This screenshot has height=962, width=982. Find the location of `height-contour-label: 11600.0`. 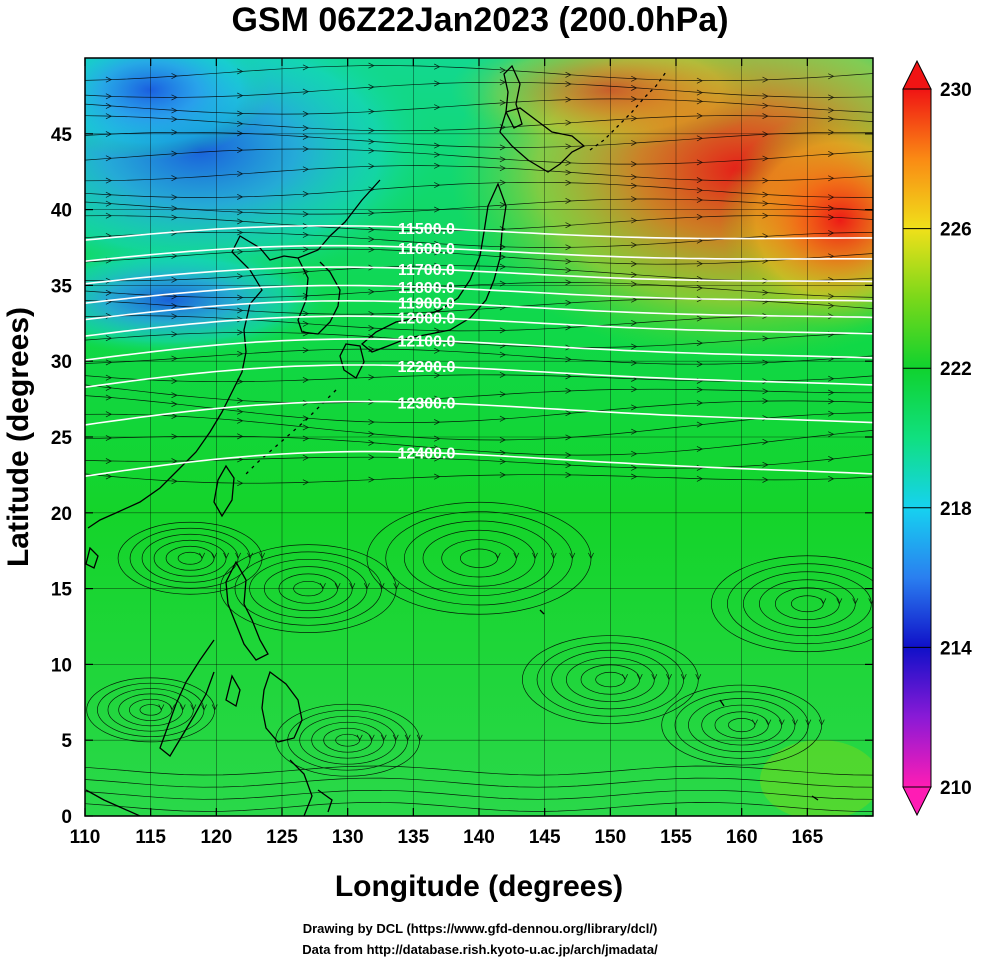

height-contour-label: 11600.0 is located at coordinates (426, 249).